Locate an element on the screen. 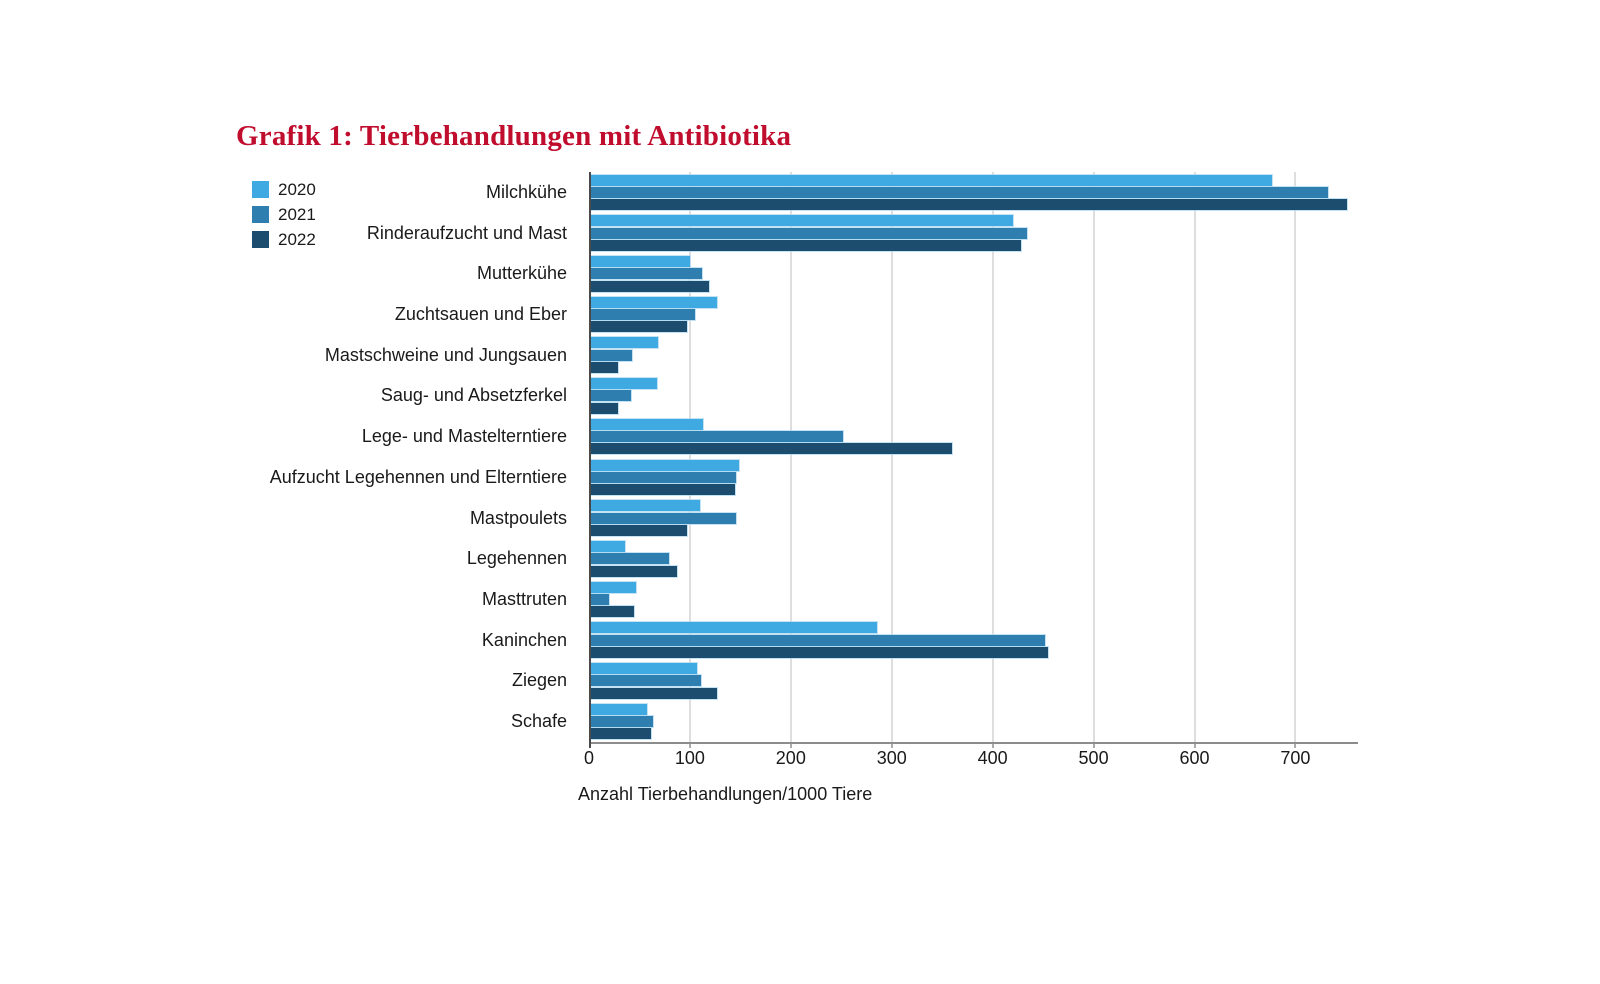 This screenshot has height=984, width=1600. x-tick-label: 300 is located at coordinates (891, 758).